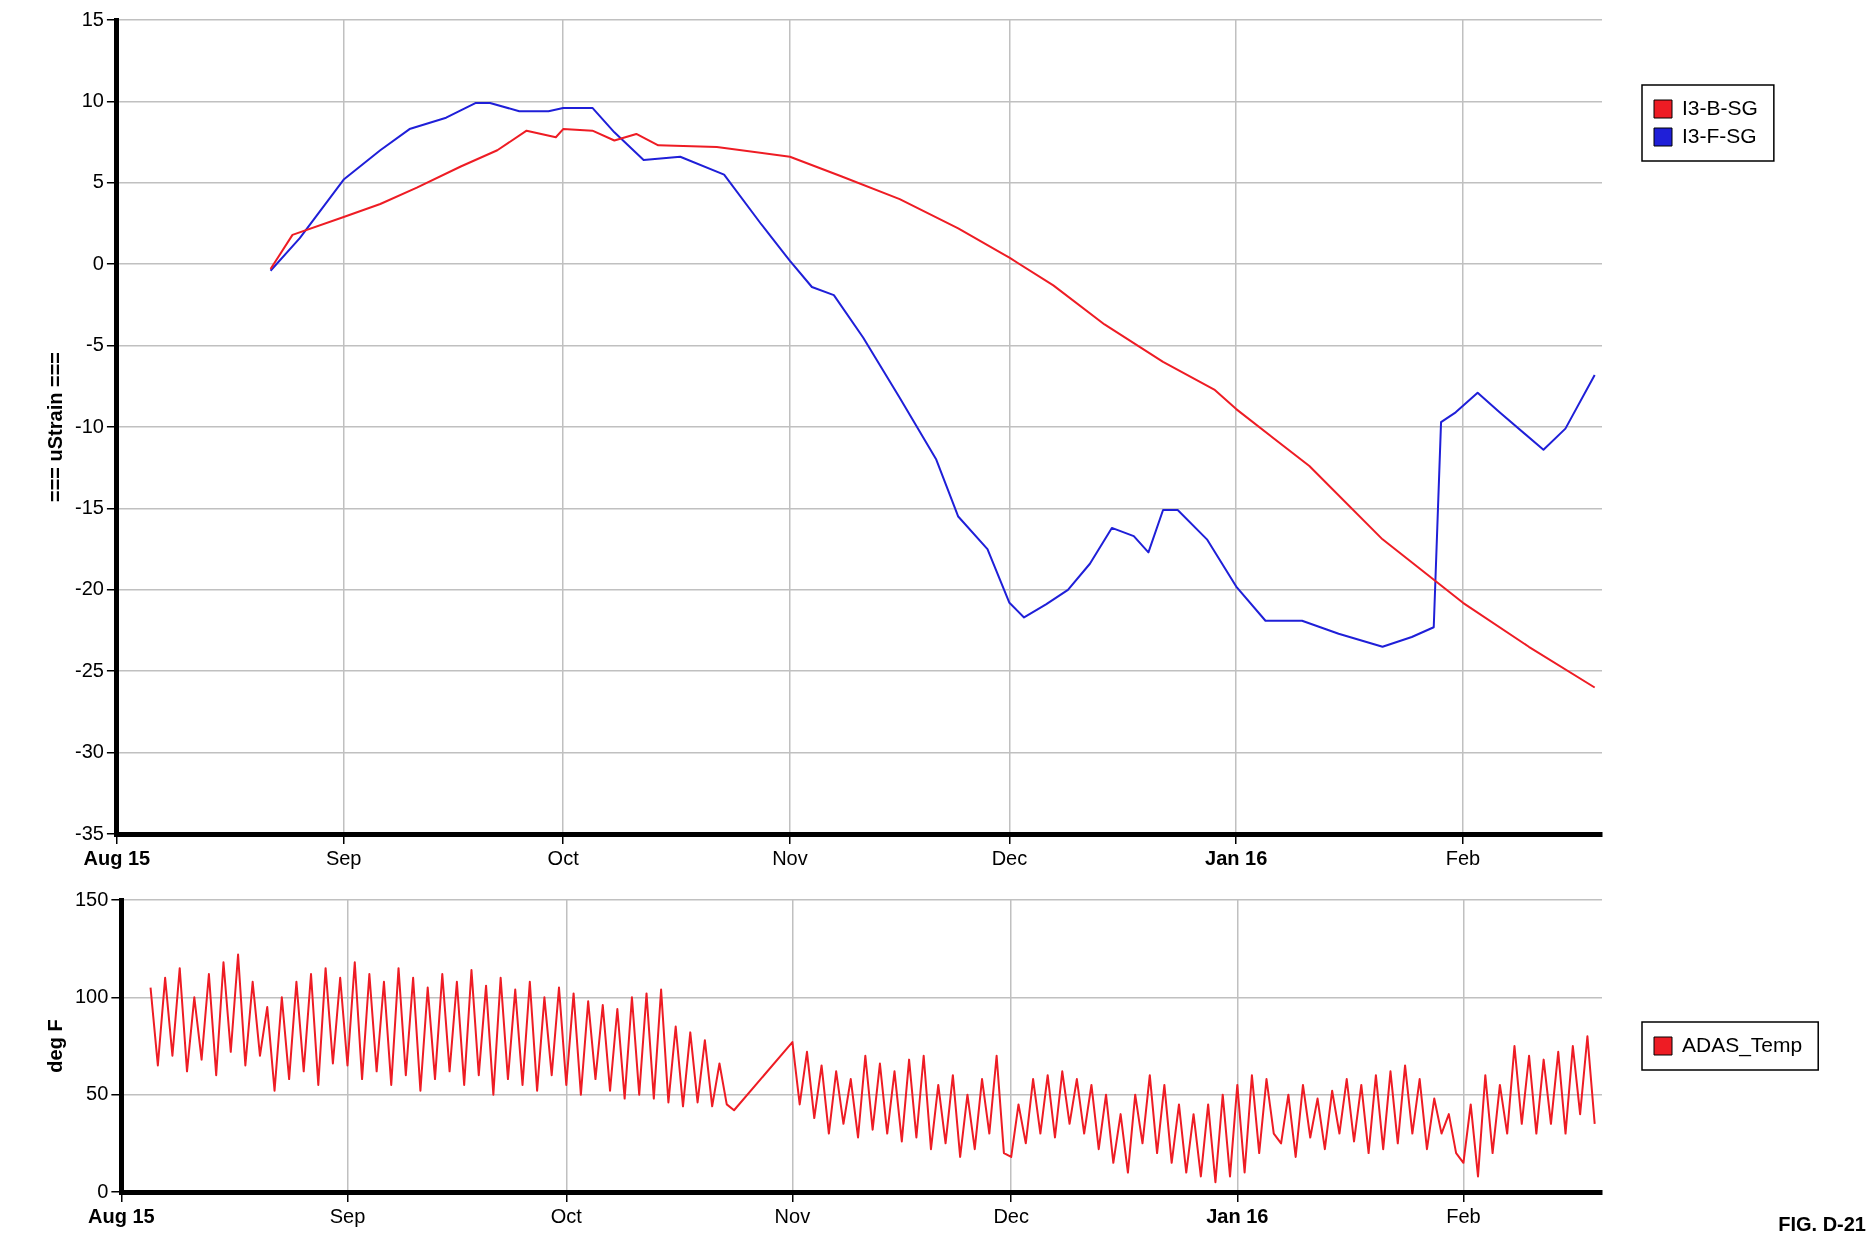 The image size is (1874, 1238). Describe the element at coordinates (1720, 107) in the screenshot. I see `legend-label: I3-B-SG` at that location.